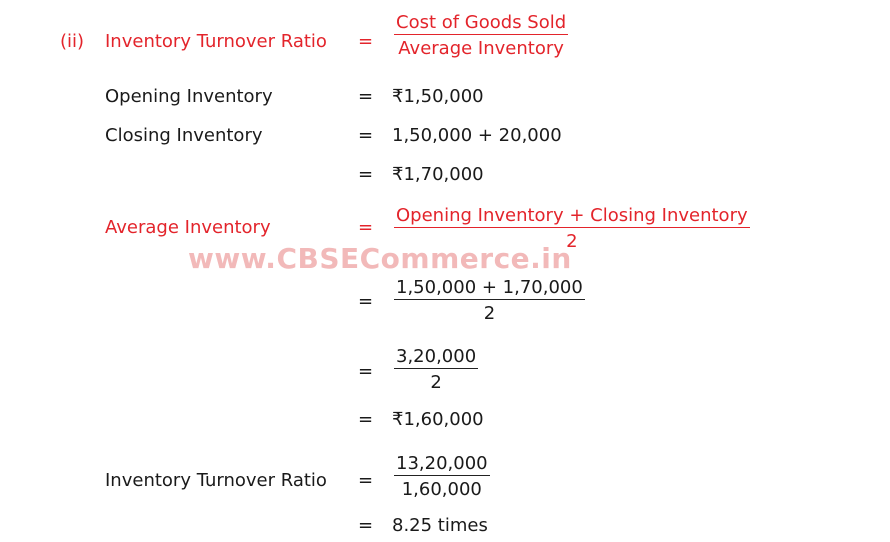 The image size is (890, 542). What do you see at coordinates (572, 216) in the screenshot?
I see `numerator: Opening Inventory + Closing Inventory` at bounding box center [572, 216].